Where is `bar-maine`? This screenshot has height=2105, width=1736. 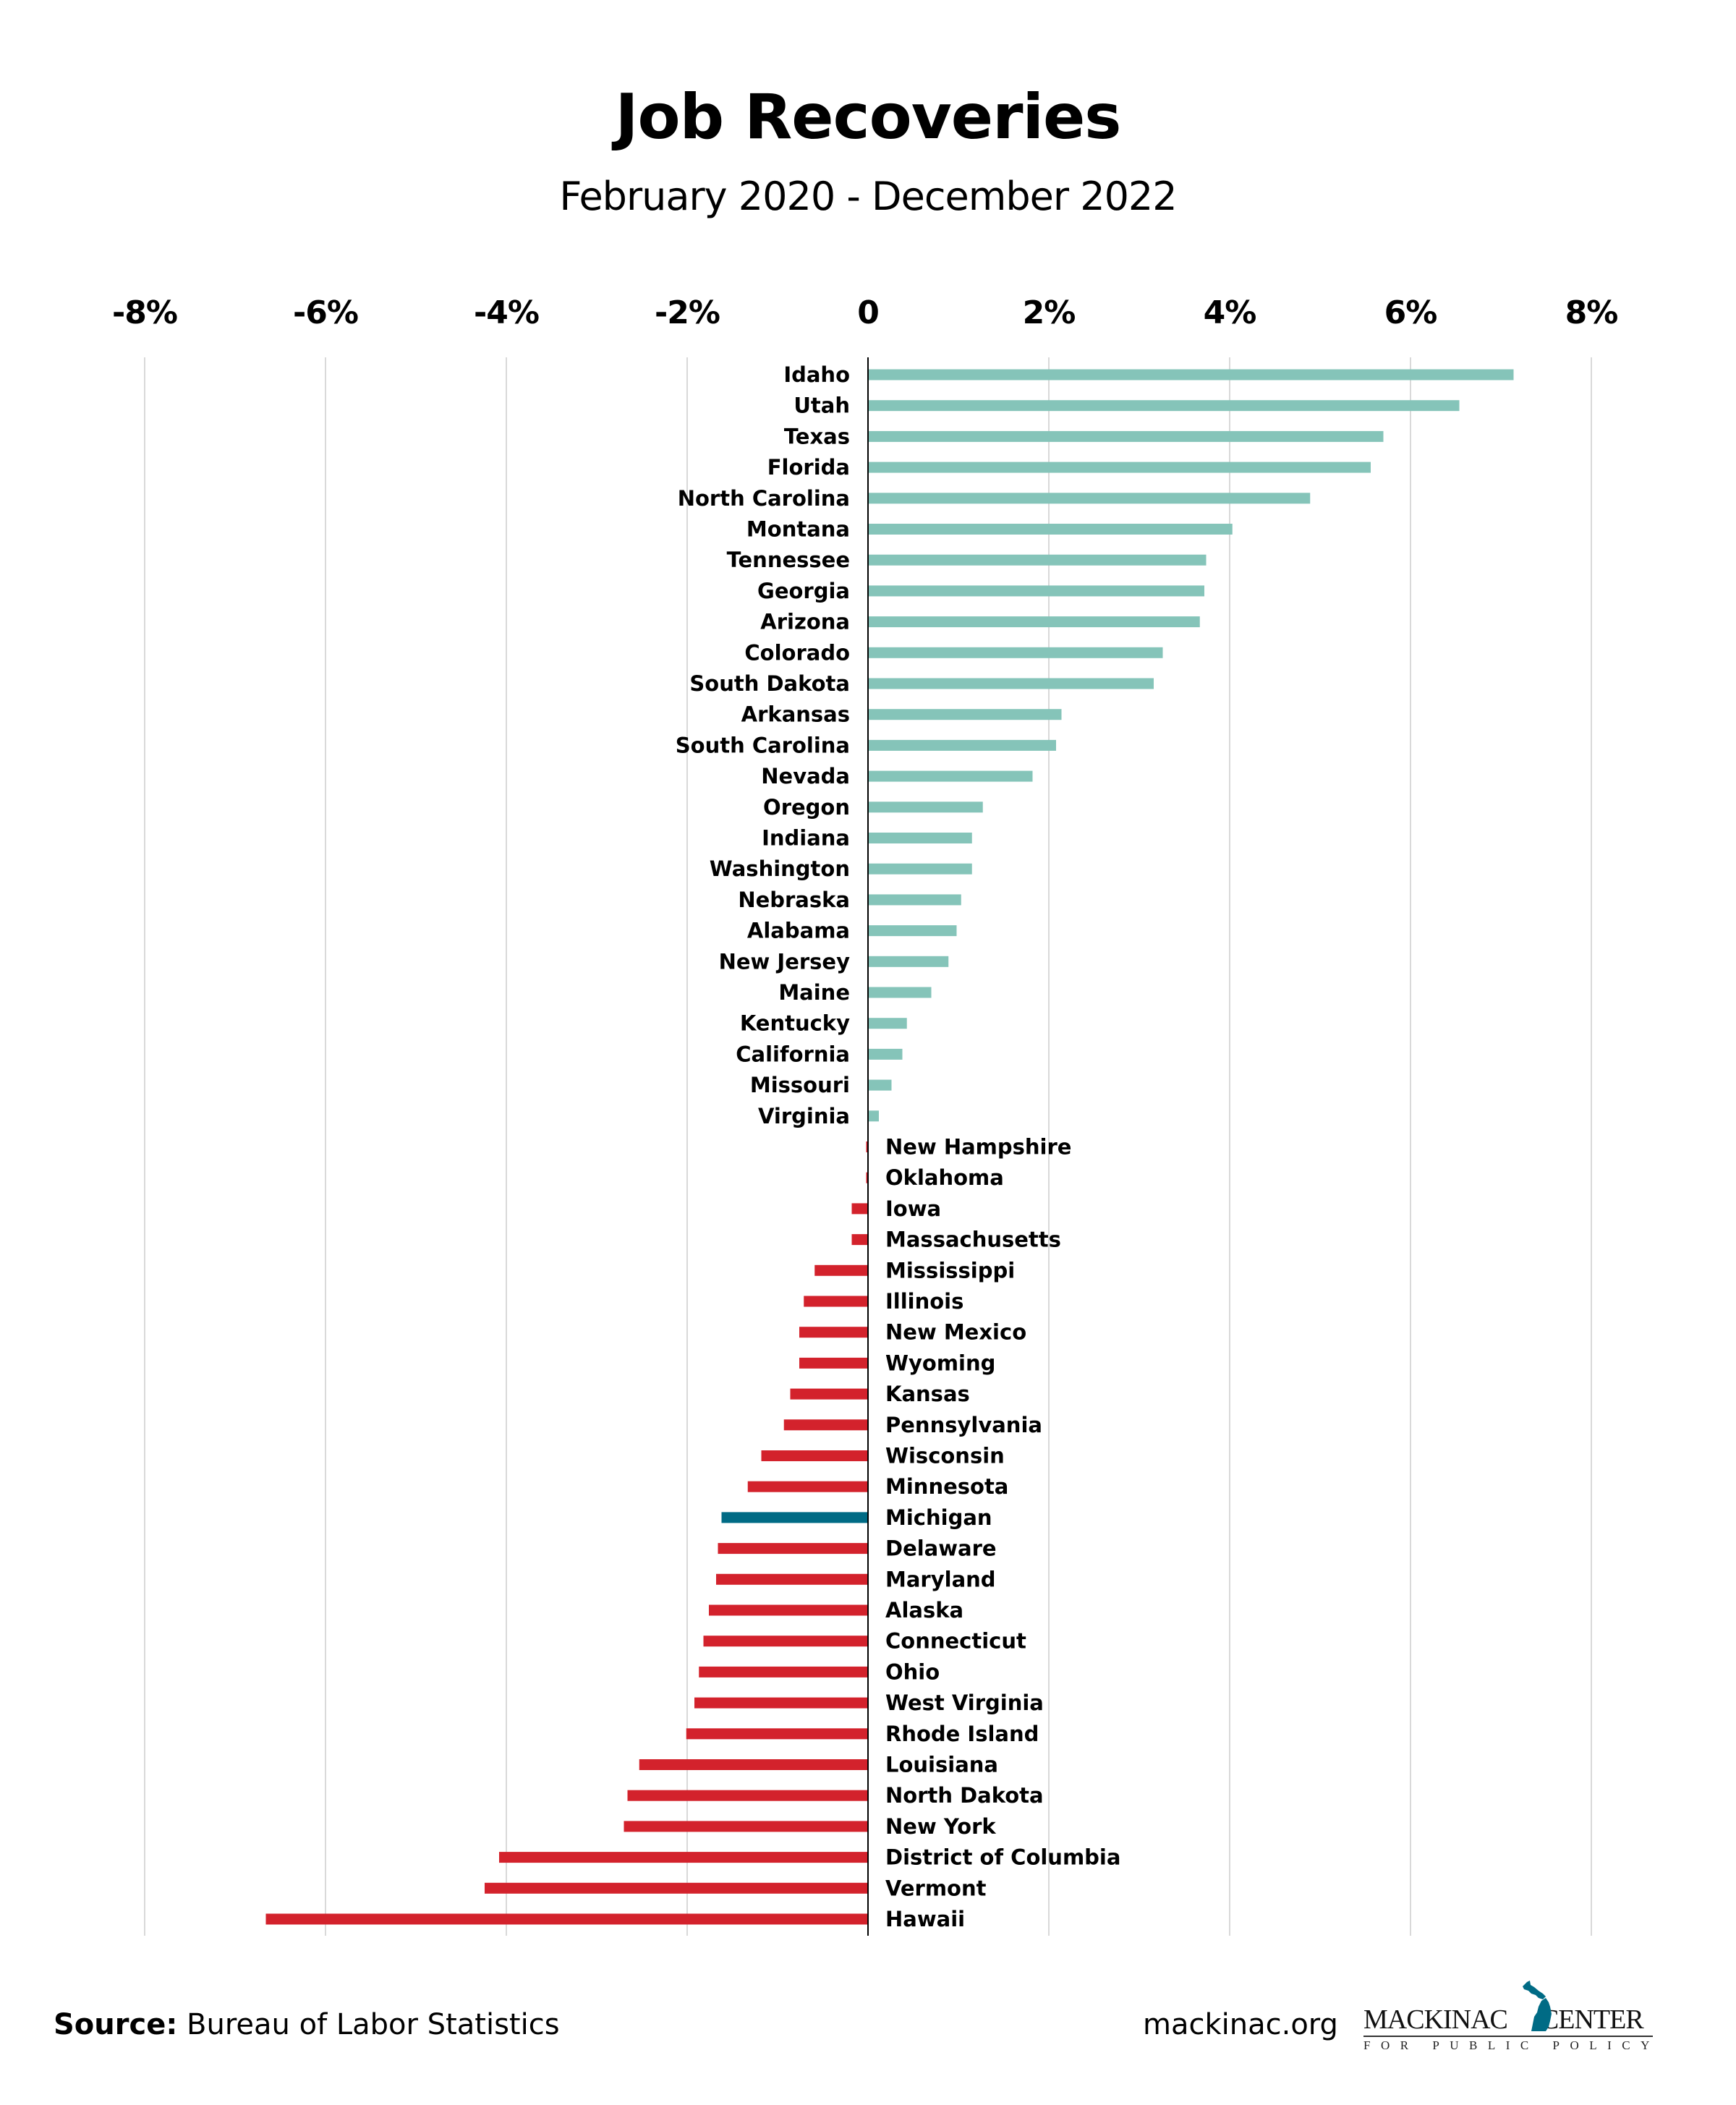
bar-maine is located at coordinates (900, 992).